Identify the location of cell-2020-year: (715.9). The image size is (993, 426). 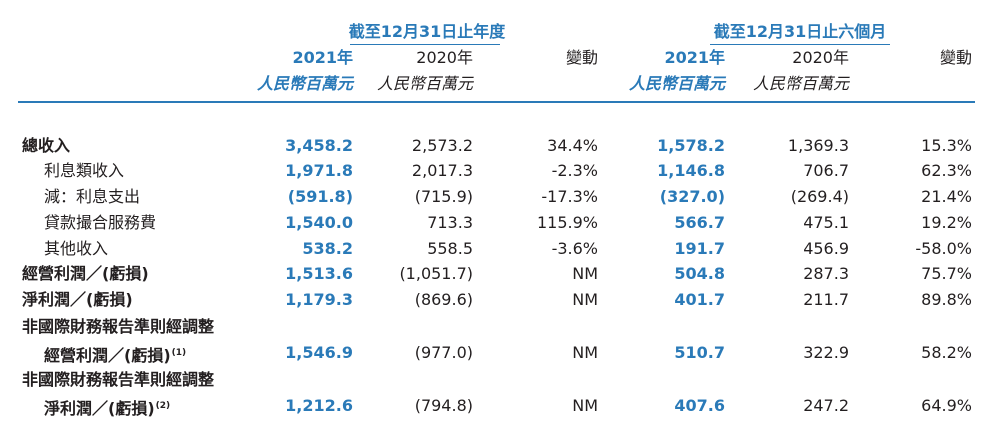
(443, 196).